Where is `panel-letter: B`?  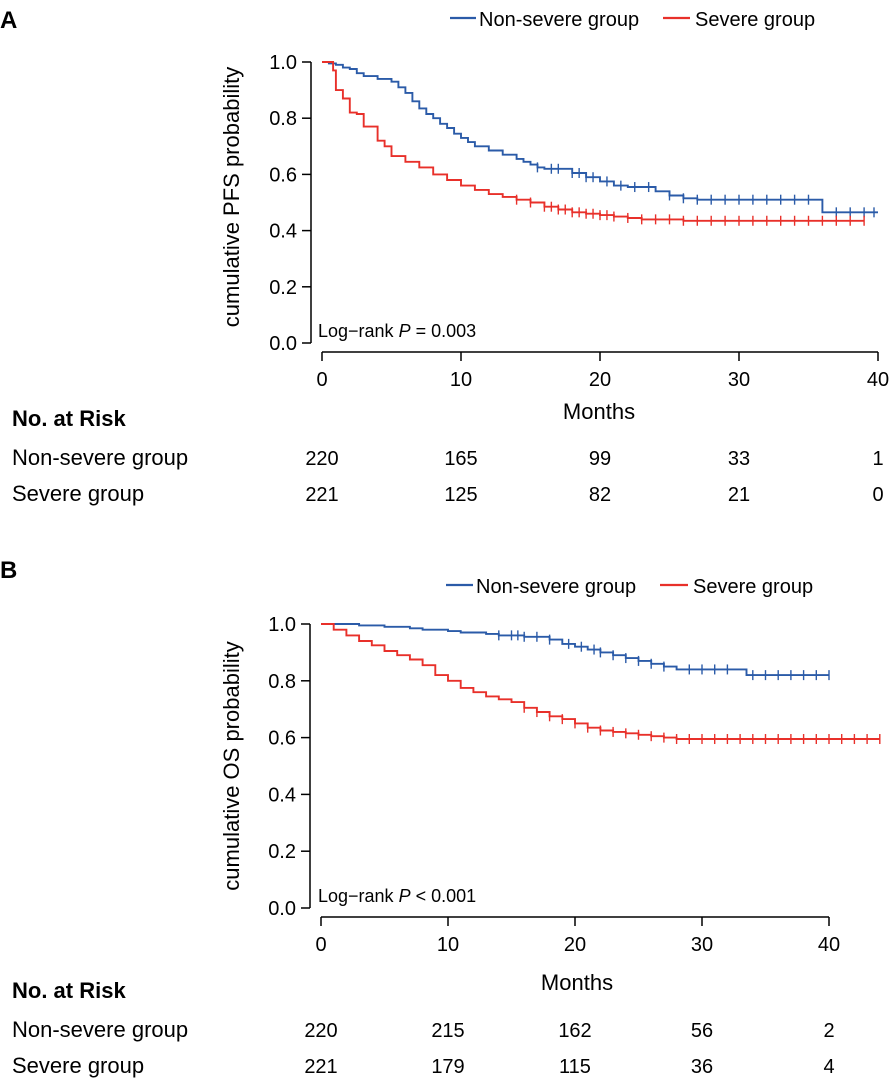 panel-letter: B is located at coordinates (8, 570).